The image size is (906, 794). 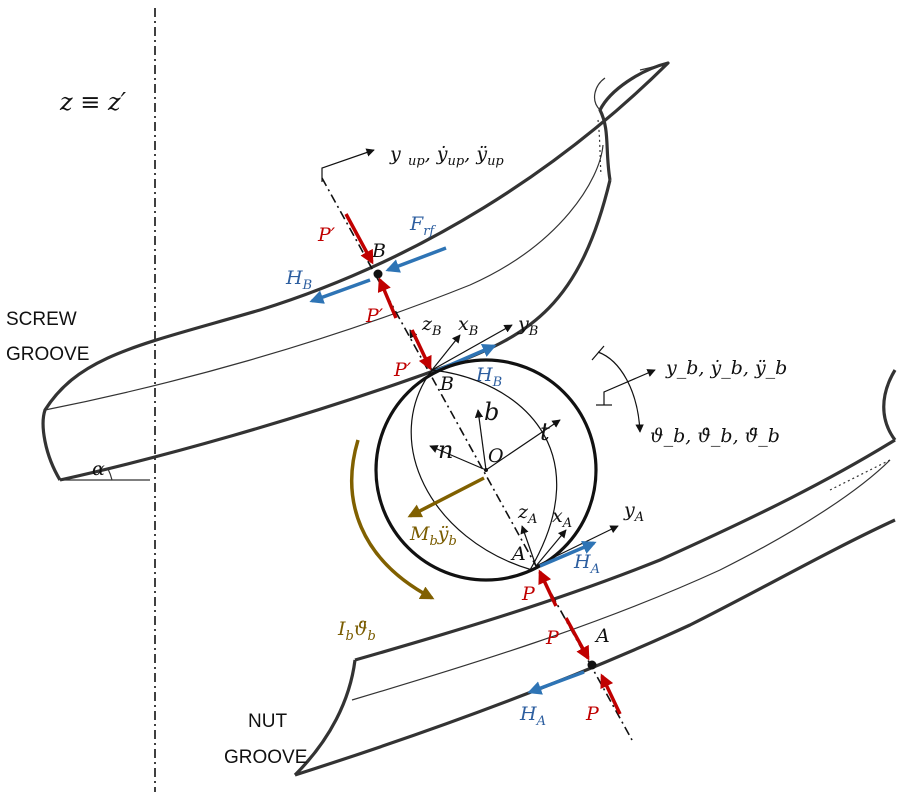 I want to click on screw-groove-label-line1: SCREW, so click(x=41, y=319).